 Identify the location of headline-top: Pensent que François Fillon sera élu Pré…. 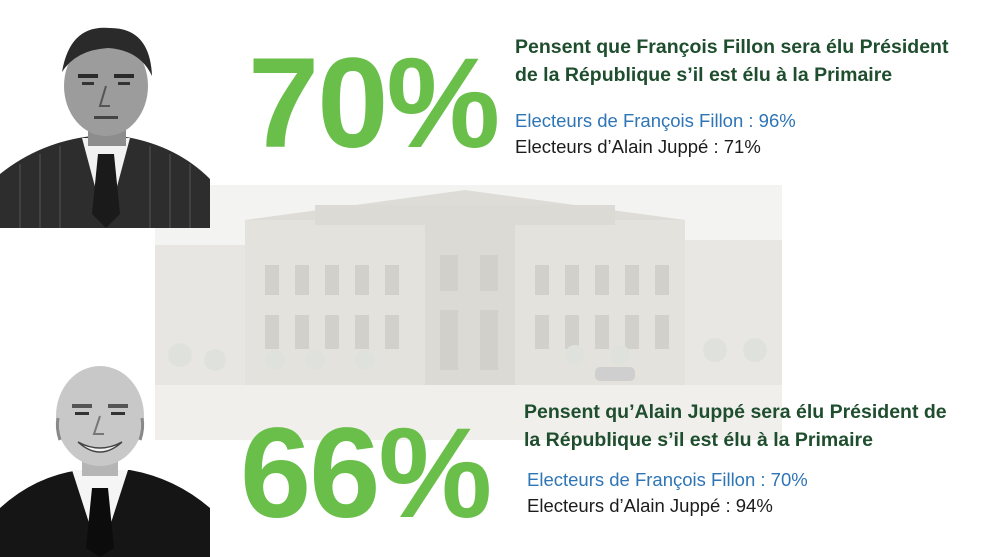
(731, 61).